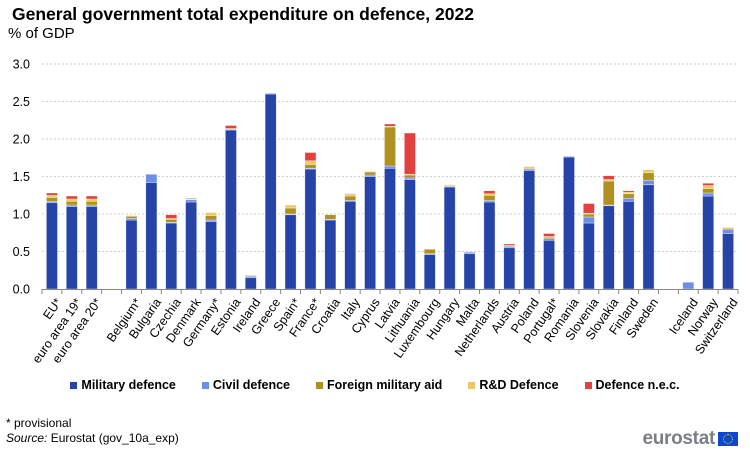 Image resolution: width=750 pixels, height=452 pixels. Describe the element at coordinates (728, 439) in the screenshot. I see `eu-flag-icon` at that location.